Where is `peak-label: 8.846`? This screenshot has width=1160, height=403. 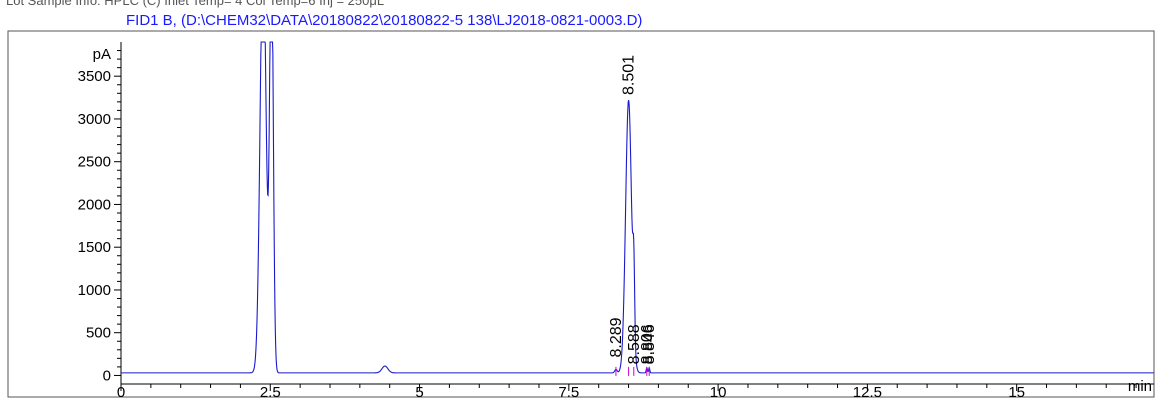
peak-label: 8.846 is located at coordinates (649, 344).